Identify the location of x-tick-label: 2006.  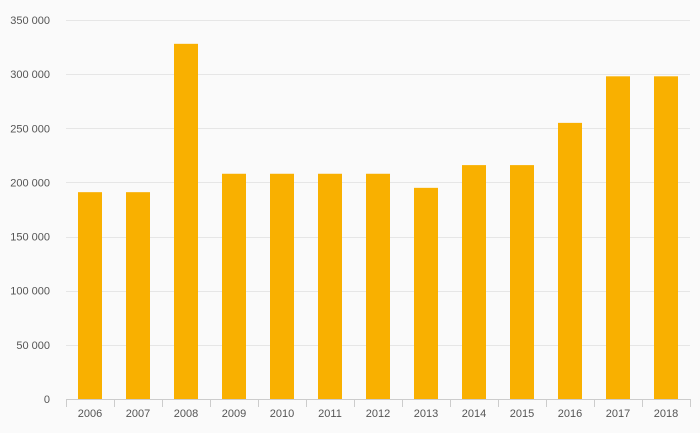
(90, 414).